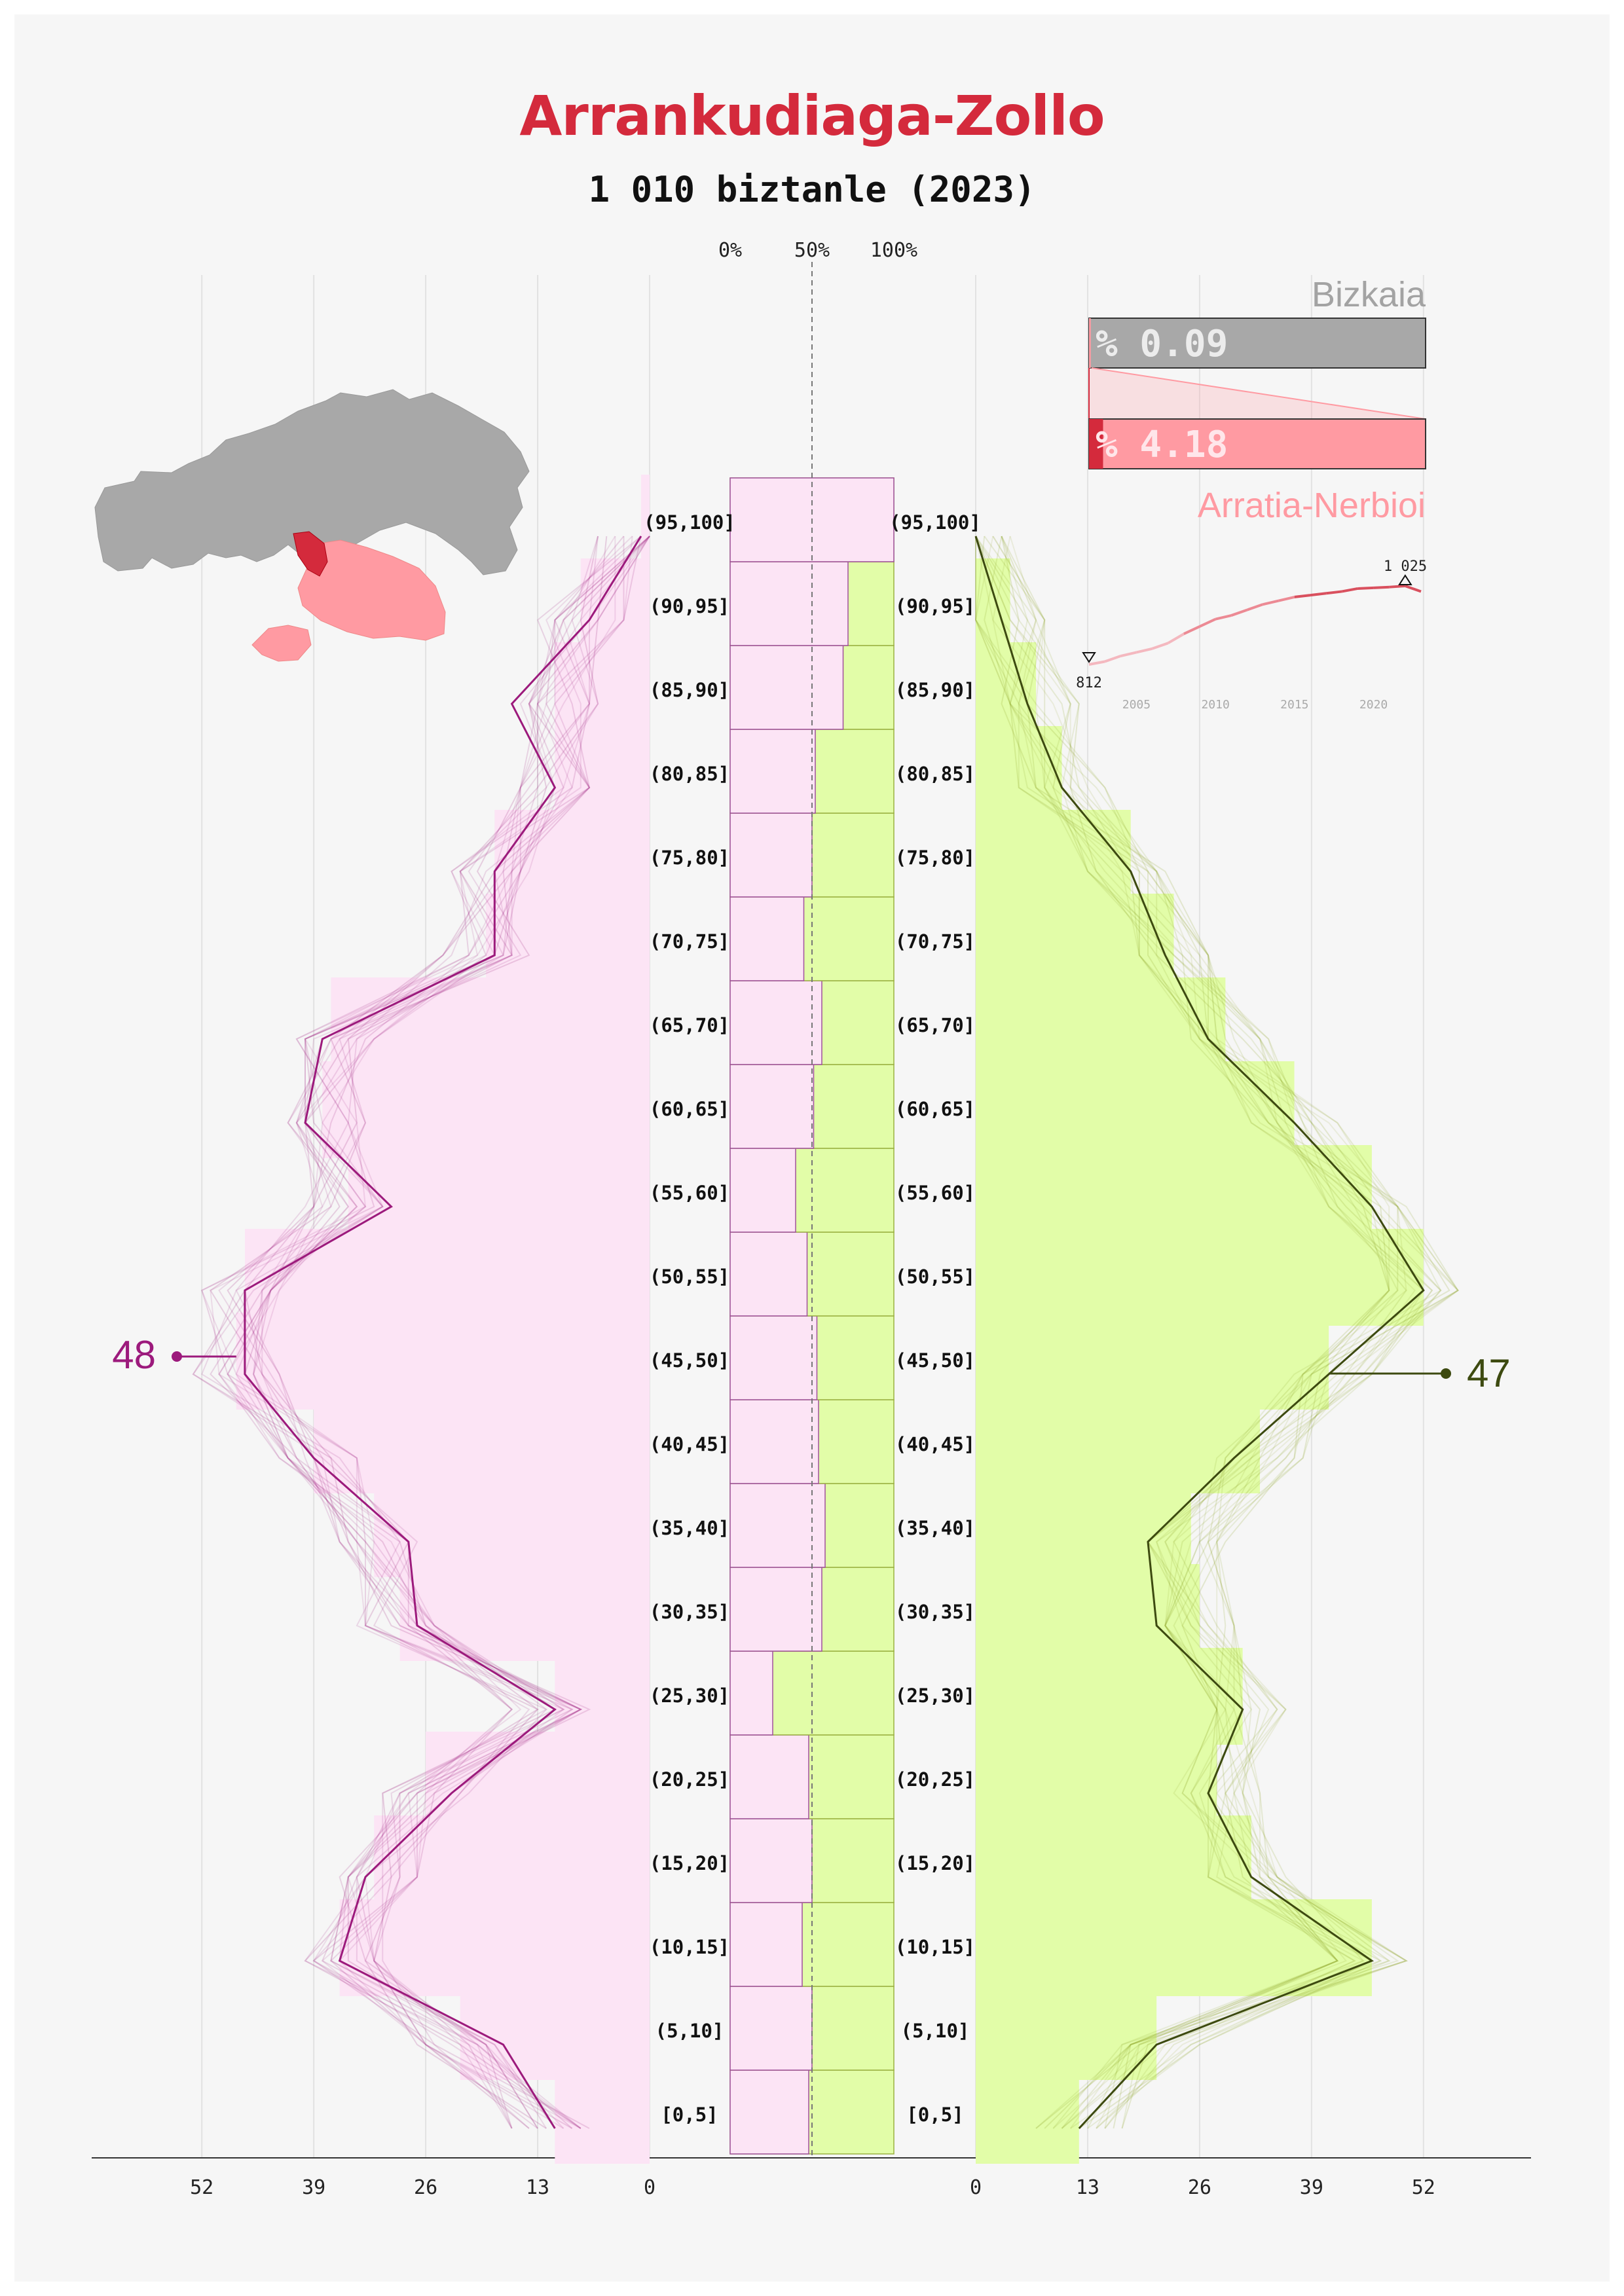 This screenshot has height=2296, width=1624. What do you see at coordinates (689, 1277) in the screenshot?
I see `age-label-left: (50,55]` at bounding box center [689, 1277].